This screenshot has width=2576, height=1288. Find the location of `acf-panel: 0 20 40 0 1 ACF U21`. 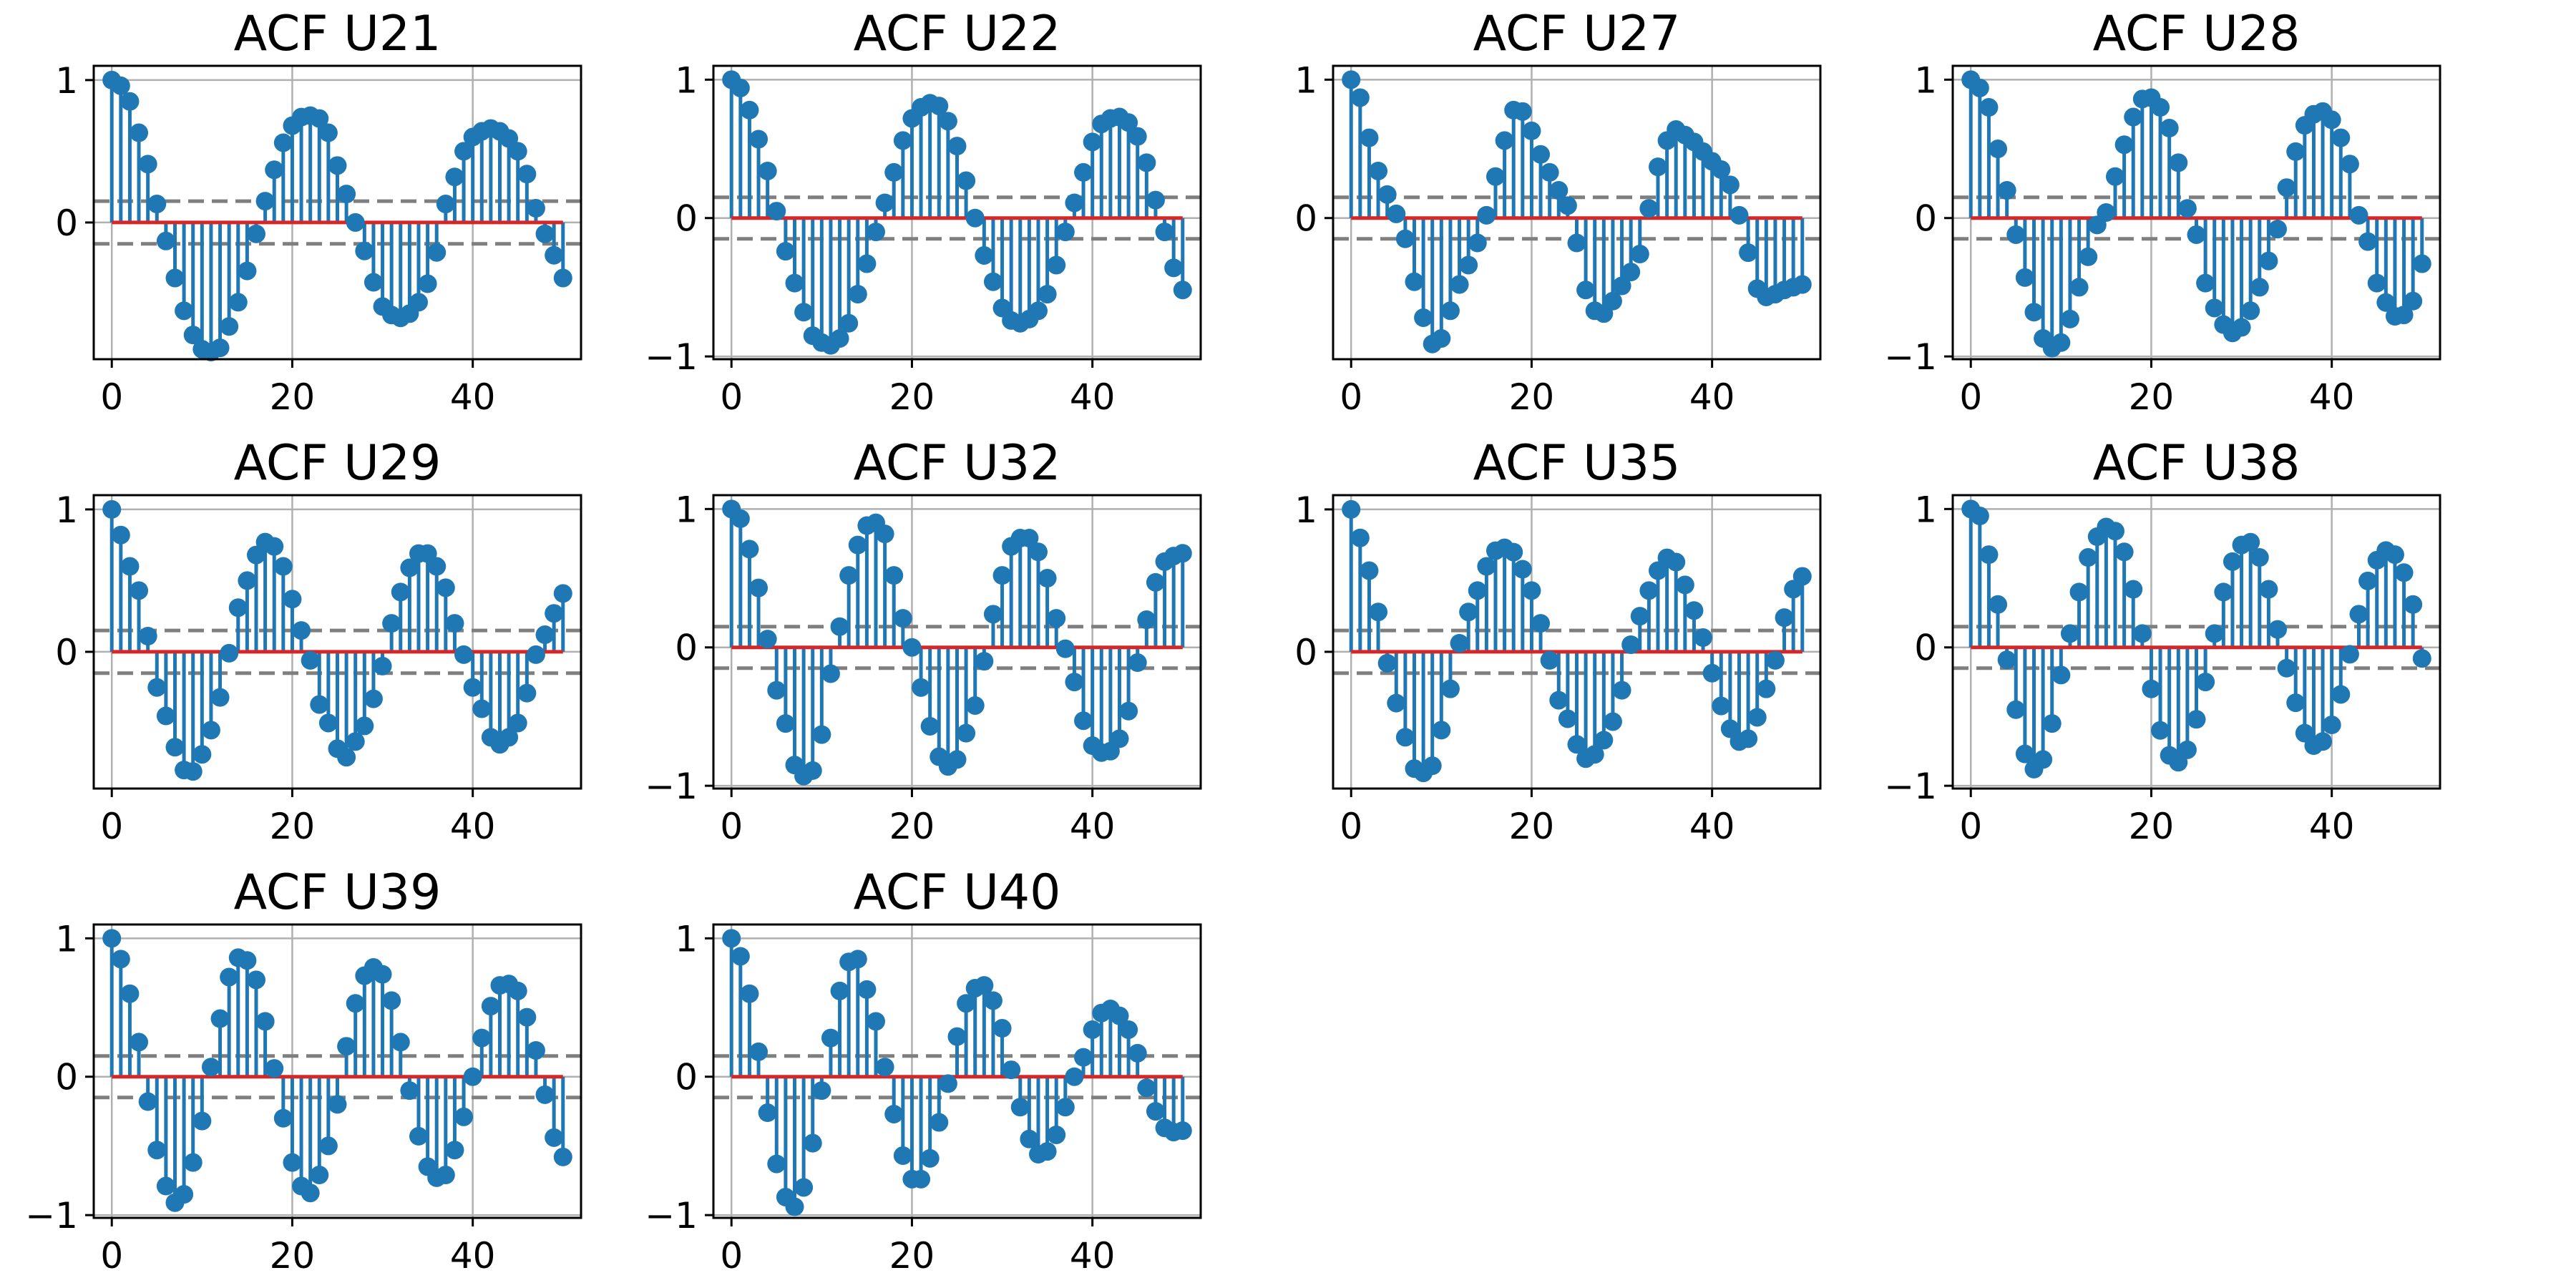

acf-panel: 0 20 40 0 1 ACF U21 is located at coordinates (318, 212).